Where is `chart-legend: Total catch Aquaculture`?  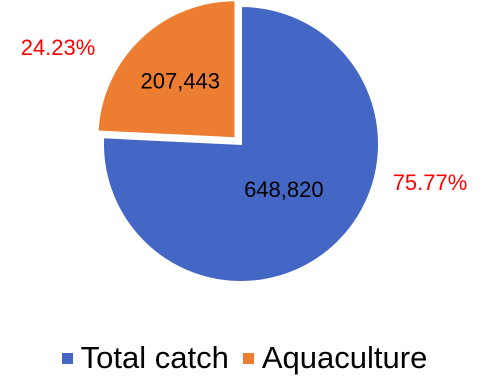 chart-legend: Total catch Aquaculture is located at coordinates (244, 358).